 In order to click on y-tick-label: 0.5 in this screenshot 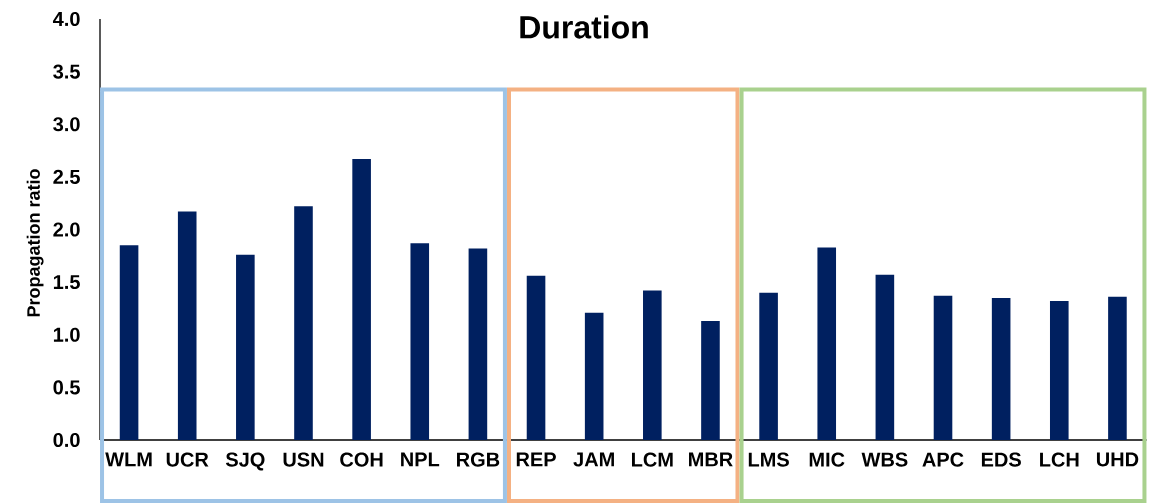, I will do `click(66, 387)`.